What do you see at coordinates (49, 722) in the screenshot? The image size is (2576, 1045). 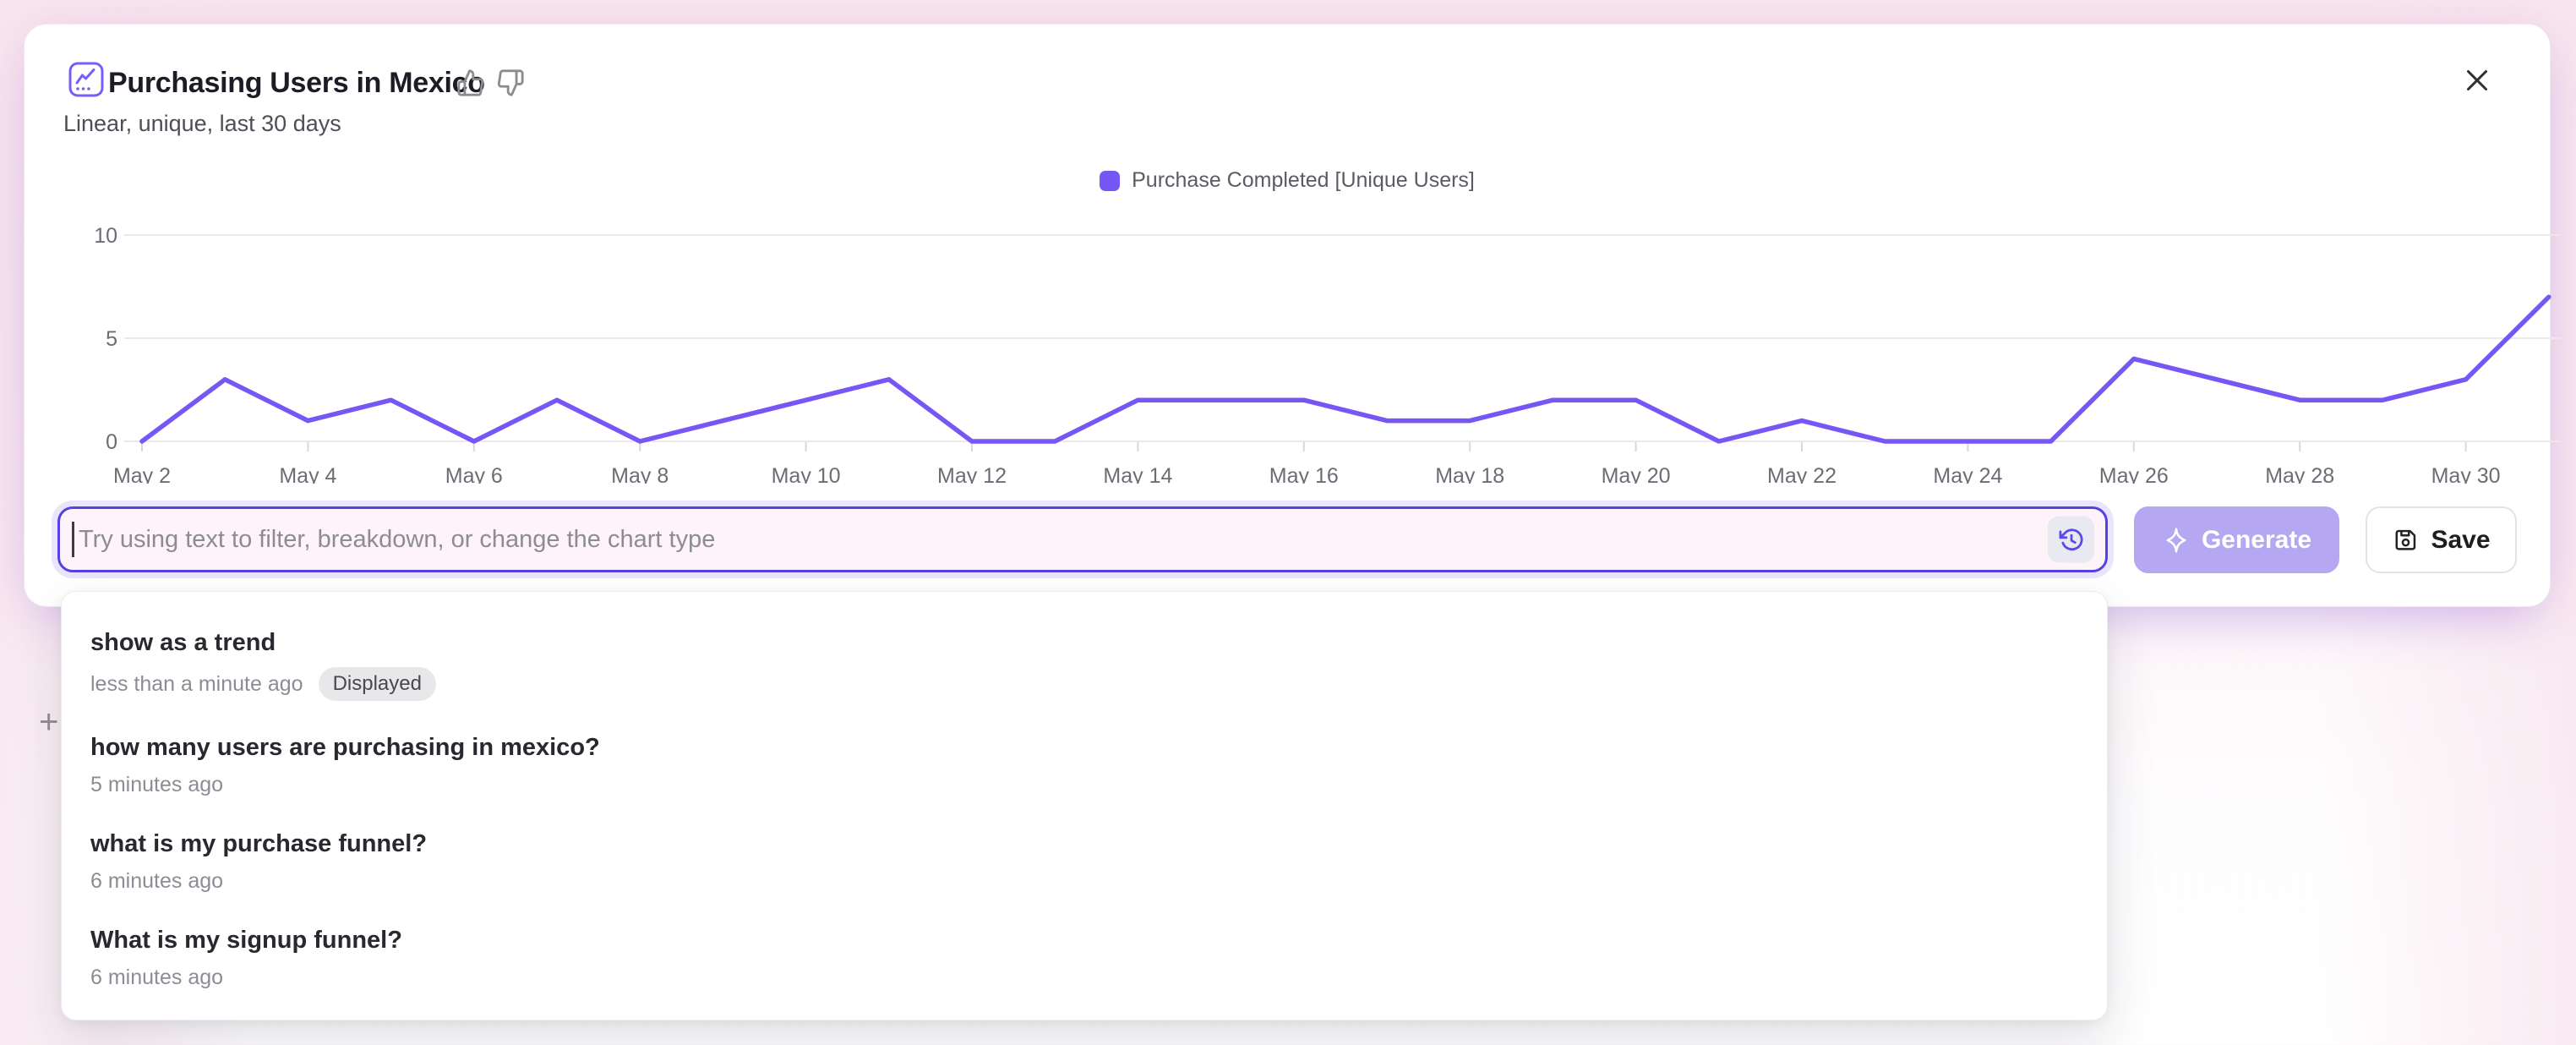 I see `cursor-plus-artifact: +` at bounding box center [49, 722].